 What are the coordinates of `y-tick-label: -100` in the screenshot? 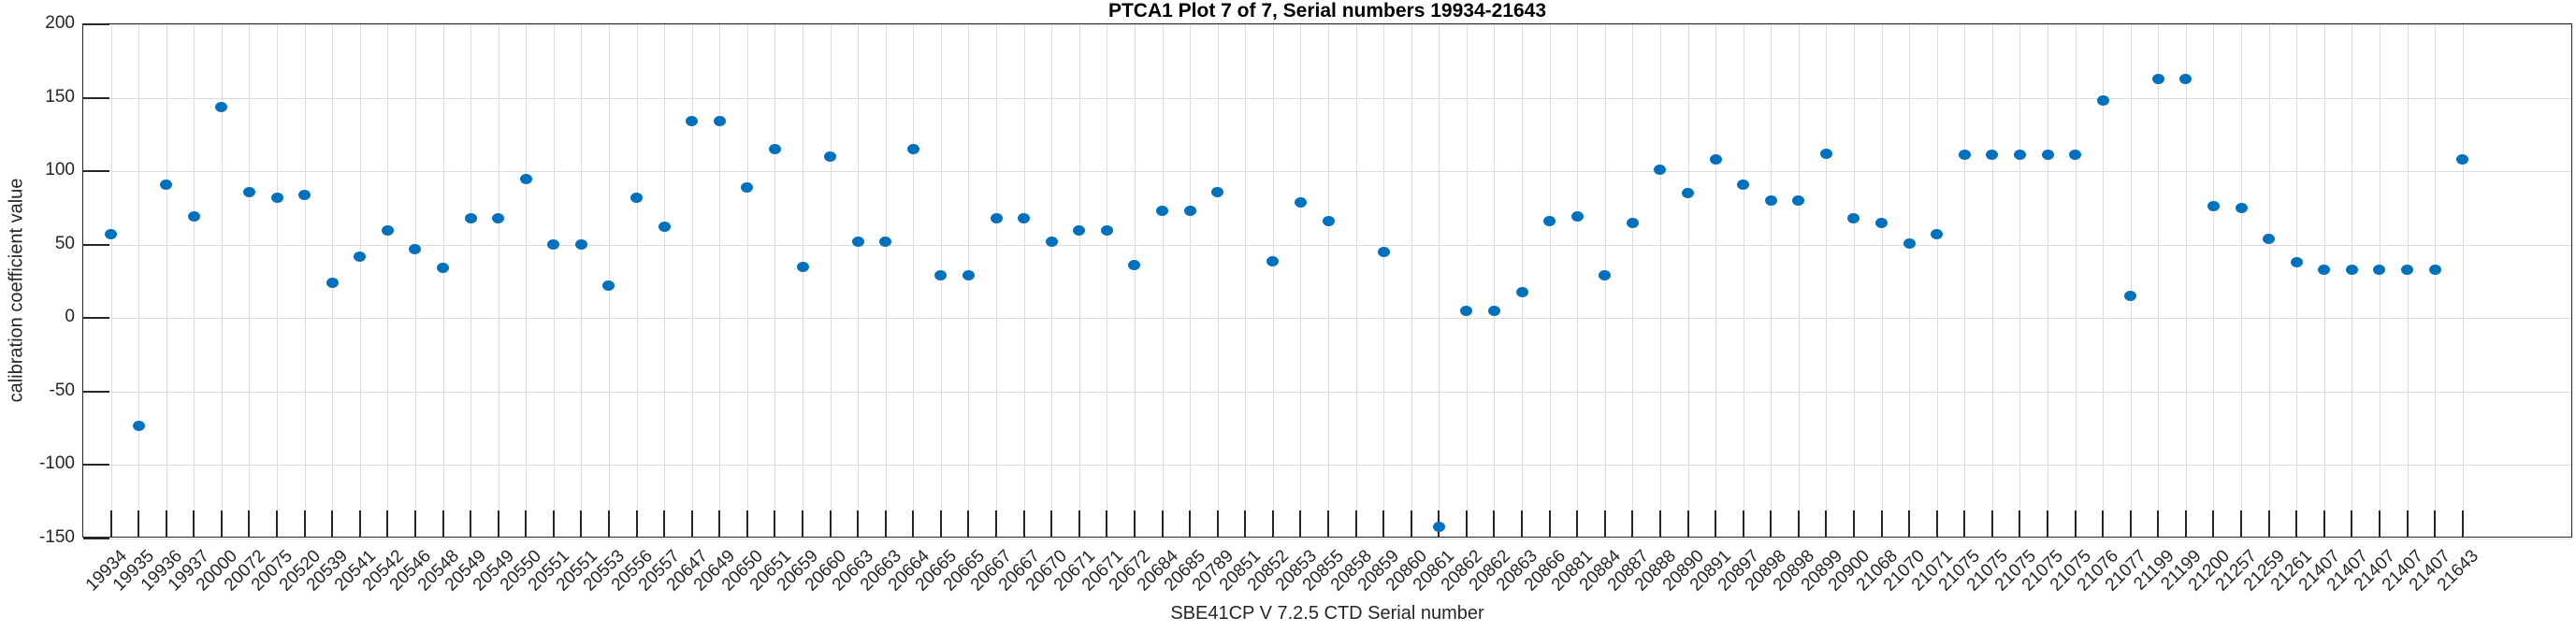 It's located at (56, 463).